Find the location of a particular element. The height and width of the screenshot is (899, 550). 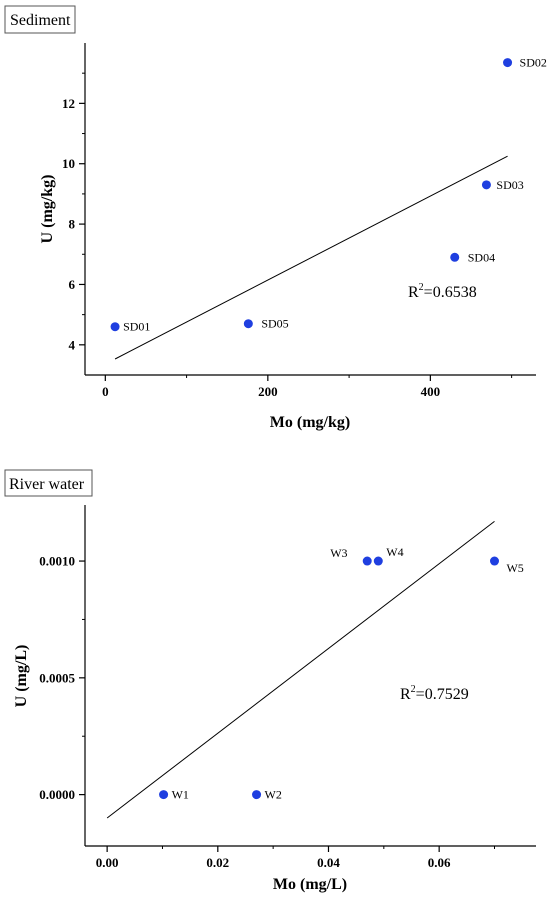

r2-value: =0.7529 is located at coordinates (442, 694).